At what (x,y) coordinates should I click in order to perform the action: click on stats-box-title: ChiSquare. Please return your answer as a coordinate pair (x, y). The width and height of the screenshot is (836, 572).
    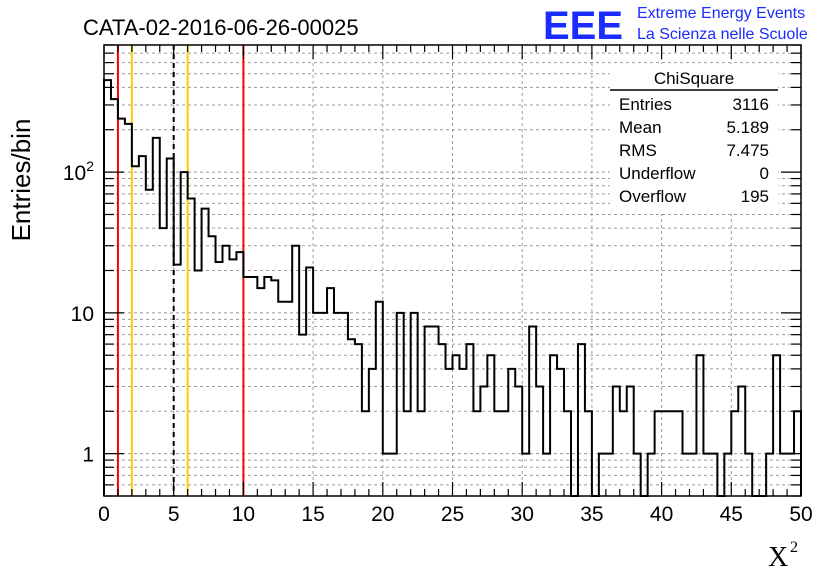
    Looking at the image, I should click on (694, 78).